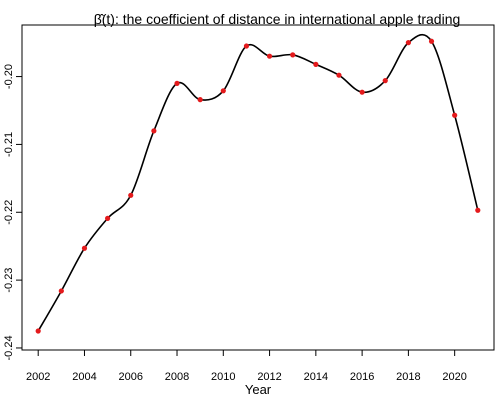 This screenshot has height=400, width=500. What do you see at coordinates (177, 377) in the screenshot?
I see `x-tick-label: 2008` at bounding box center [177, 377].